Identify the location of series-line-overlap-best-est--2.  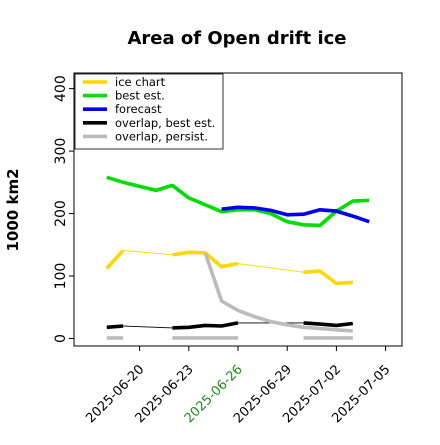
(205, 325).